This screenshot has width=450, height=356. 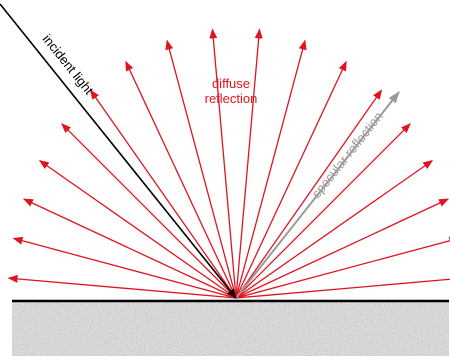 I want to click on diffuse-label-line2: reflection, so click(x=231, y=98).